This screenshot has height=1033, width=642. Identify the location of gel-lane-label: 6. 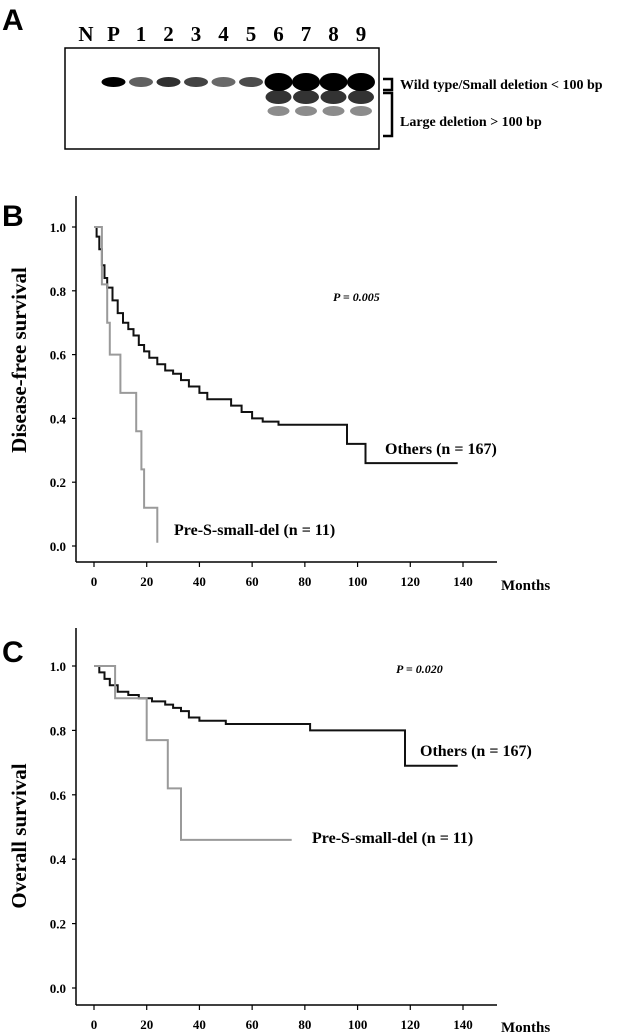
(278, 34).